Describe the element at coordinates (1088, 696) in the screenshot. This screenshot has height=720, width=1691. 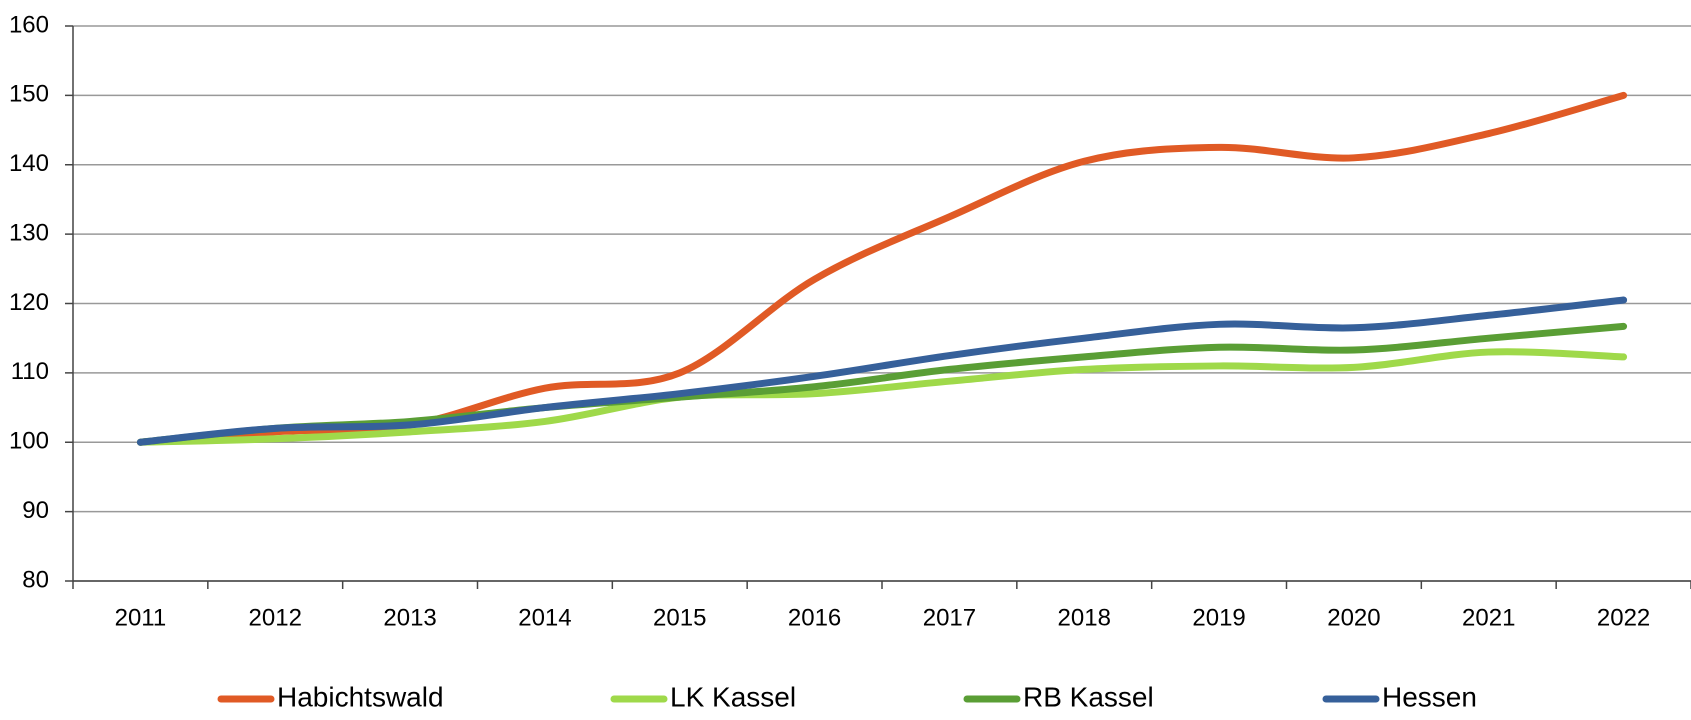
I see `legend-label: RB Kassel` at that location.